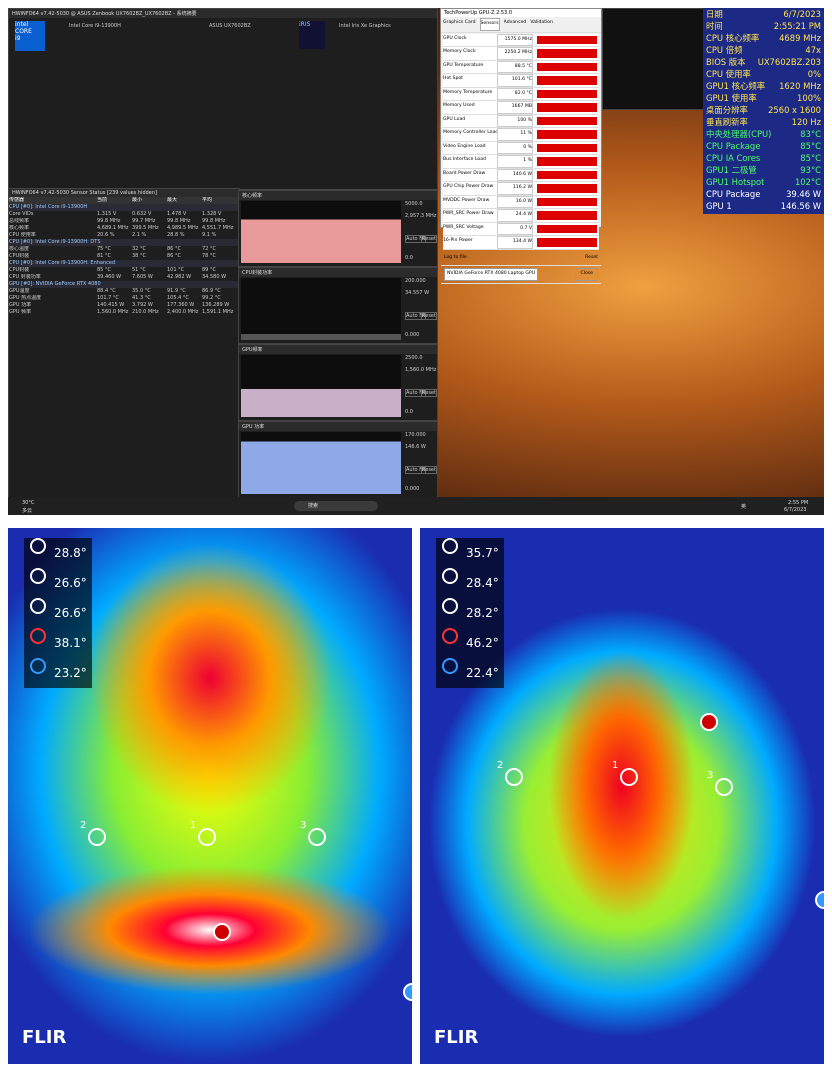  What do you see at coordinates (515, 107) in the screenshot?
I see `sensor-value: 1667 MB` at bounding box center [515, 107].